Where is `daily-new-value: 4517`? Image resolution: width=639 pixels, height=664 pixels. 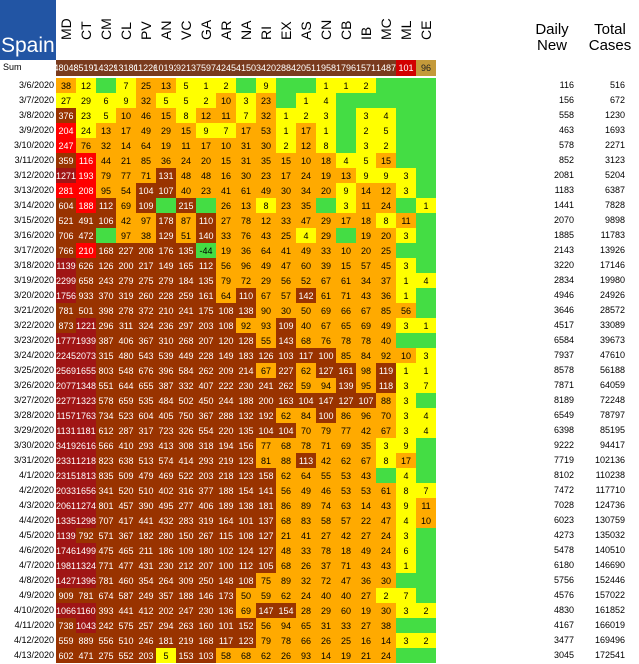 daily-new-value: 4517 is located at coordinates (563, 325).